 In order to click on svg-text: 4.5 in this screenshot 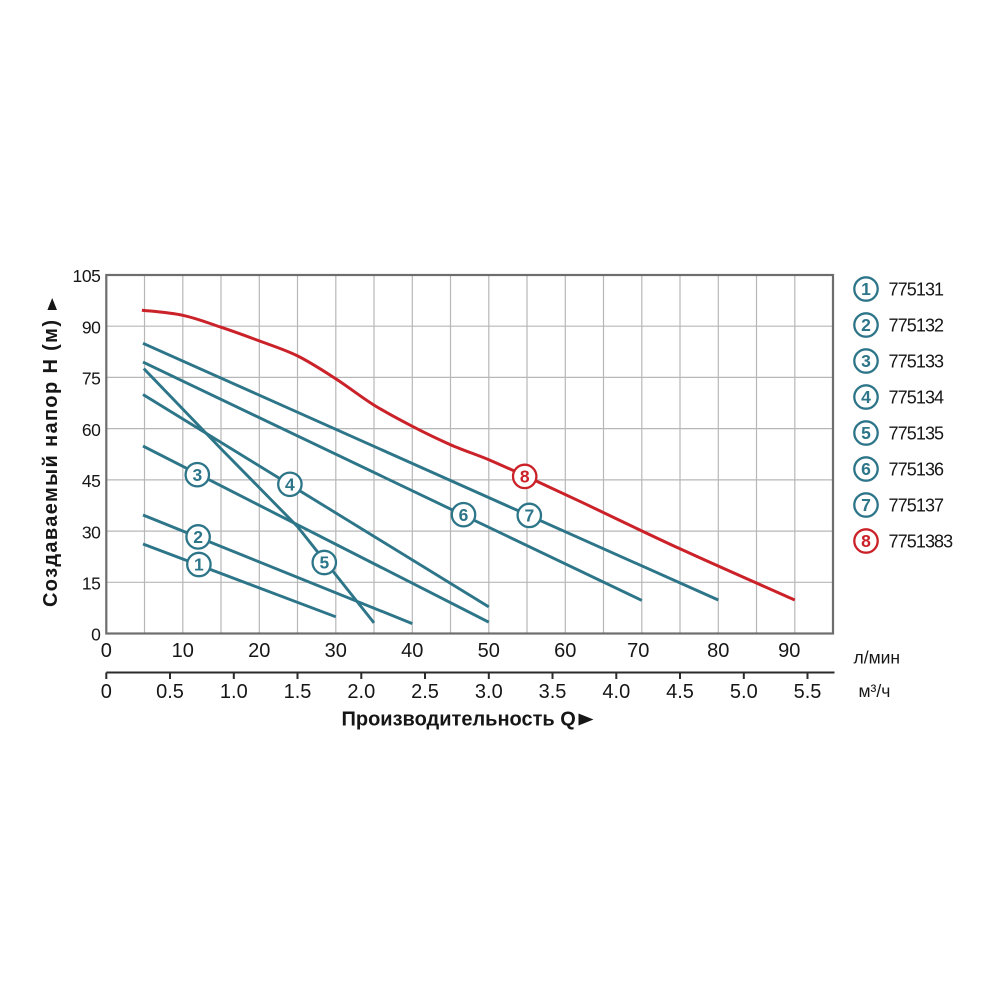, I will do `click(680, 692)`.